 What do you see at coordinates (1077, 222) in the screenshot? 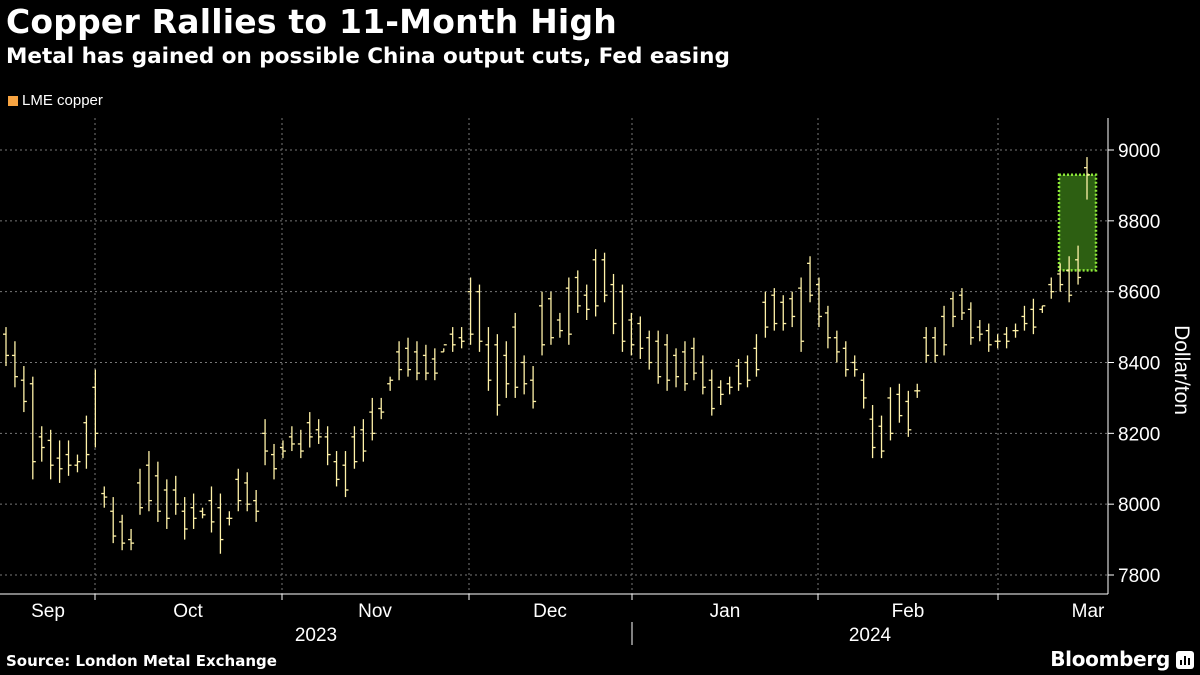
I see `highlight-box` at bounding box center [1077, 222].